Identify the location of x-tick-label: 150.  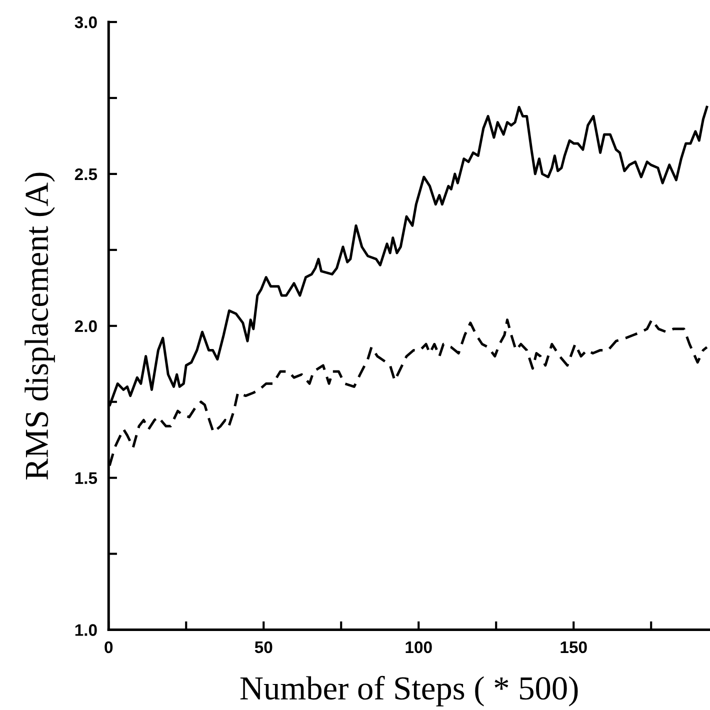
(573, 647).